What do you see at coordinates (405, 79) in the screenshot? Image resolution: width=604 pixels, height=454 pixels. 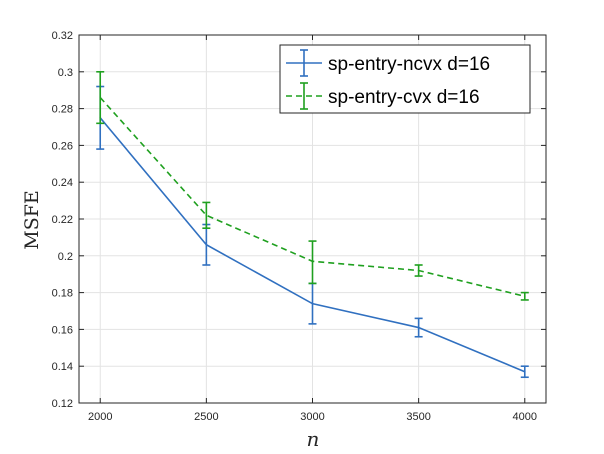 I see `legend: sp-entry-ncvx d=16 sp-entry-cvx d=16` at bounding box center [405, 79].